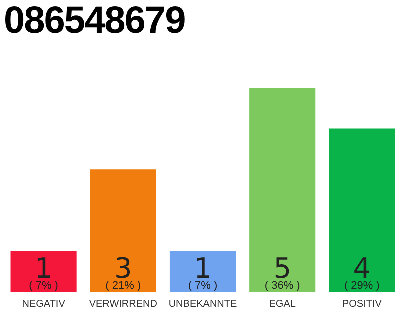 The width and height of the screenshot is (410, 320). I want to click on chart-title: 086548679, so click(95, 21).